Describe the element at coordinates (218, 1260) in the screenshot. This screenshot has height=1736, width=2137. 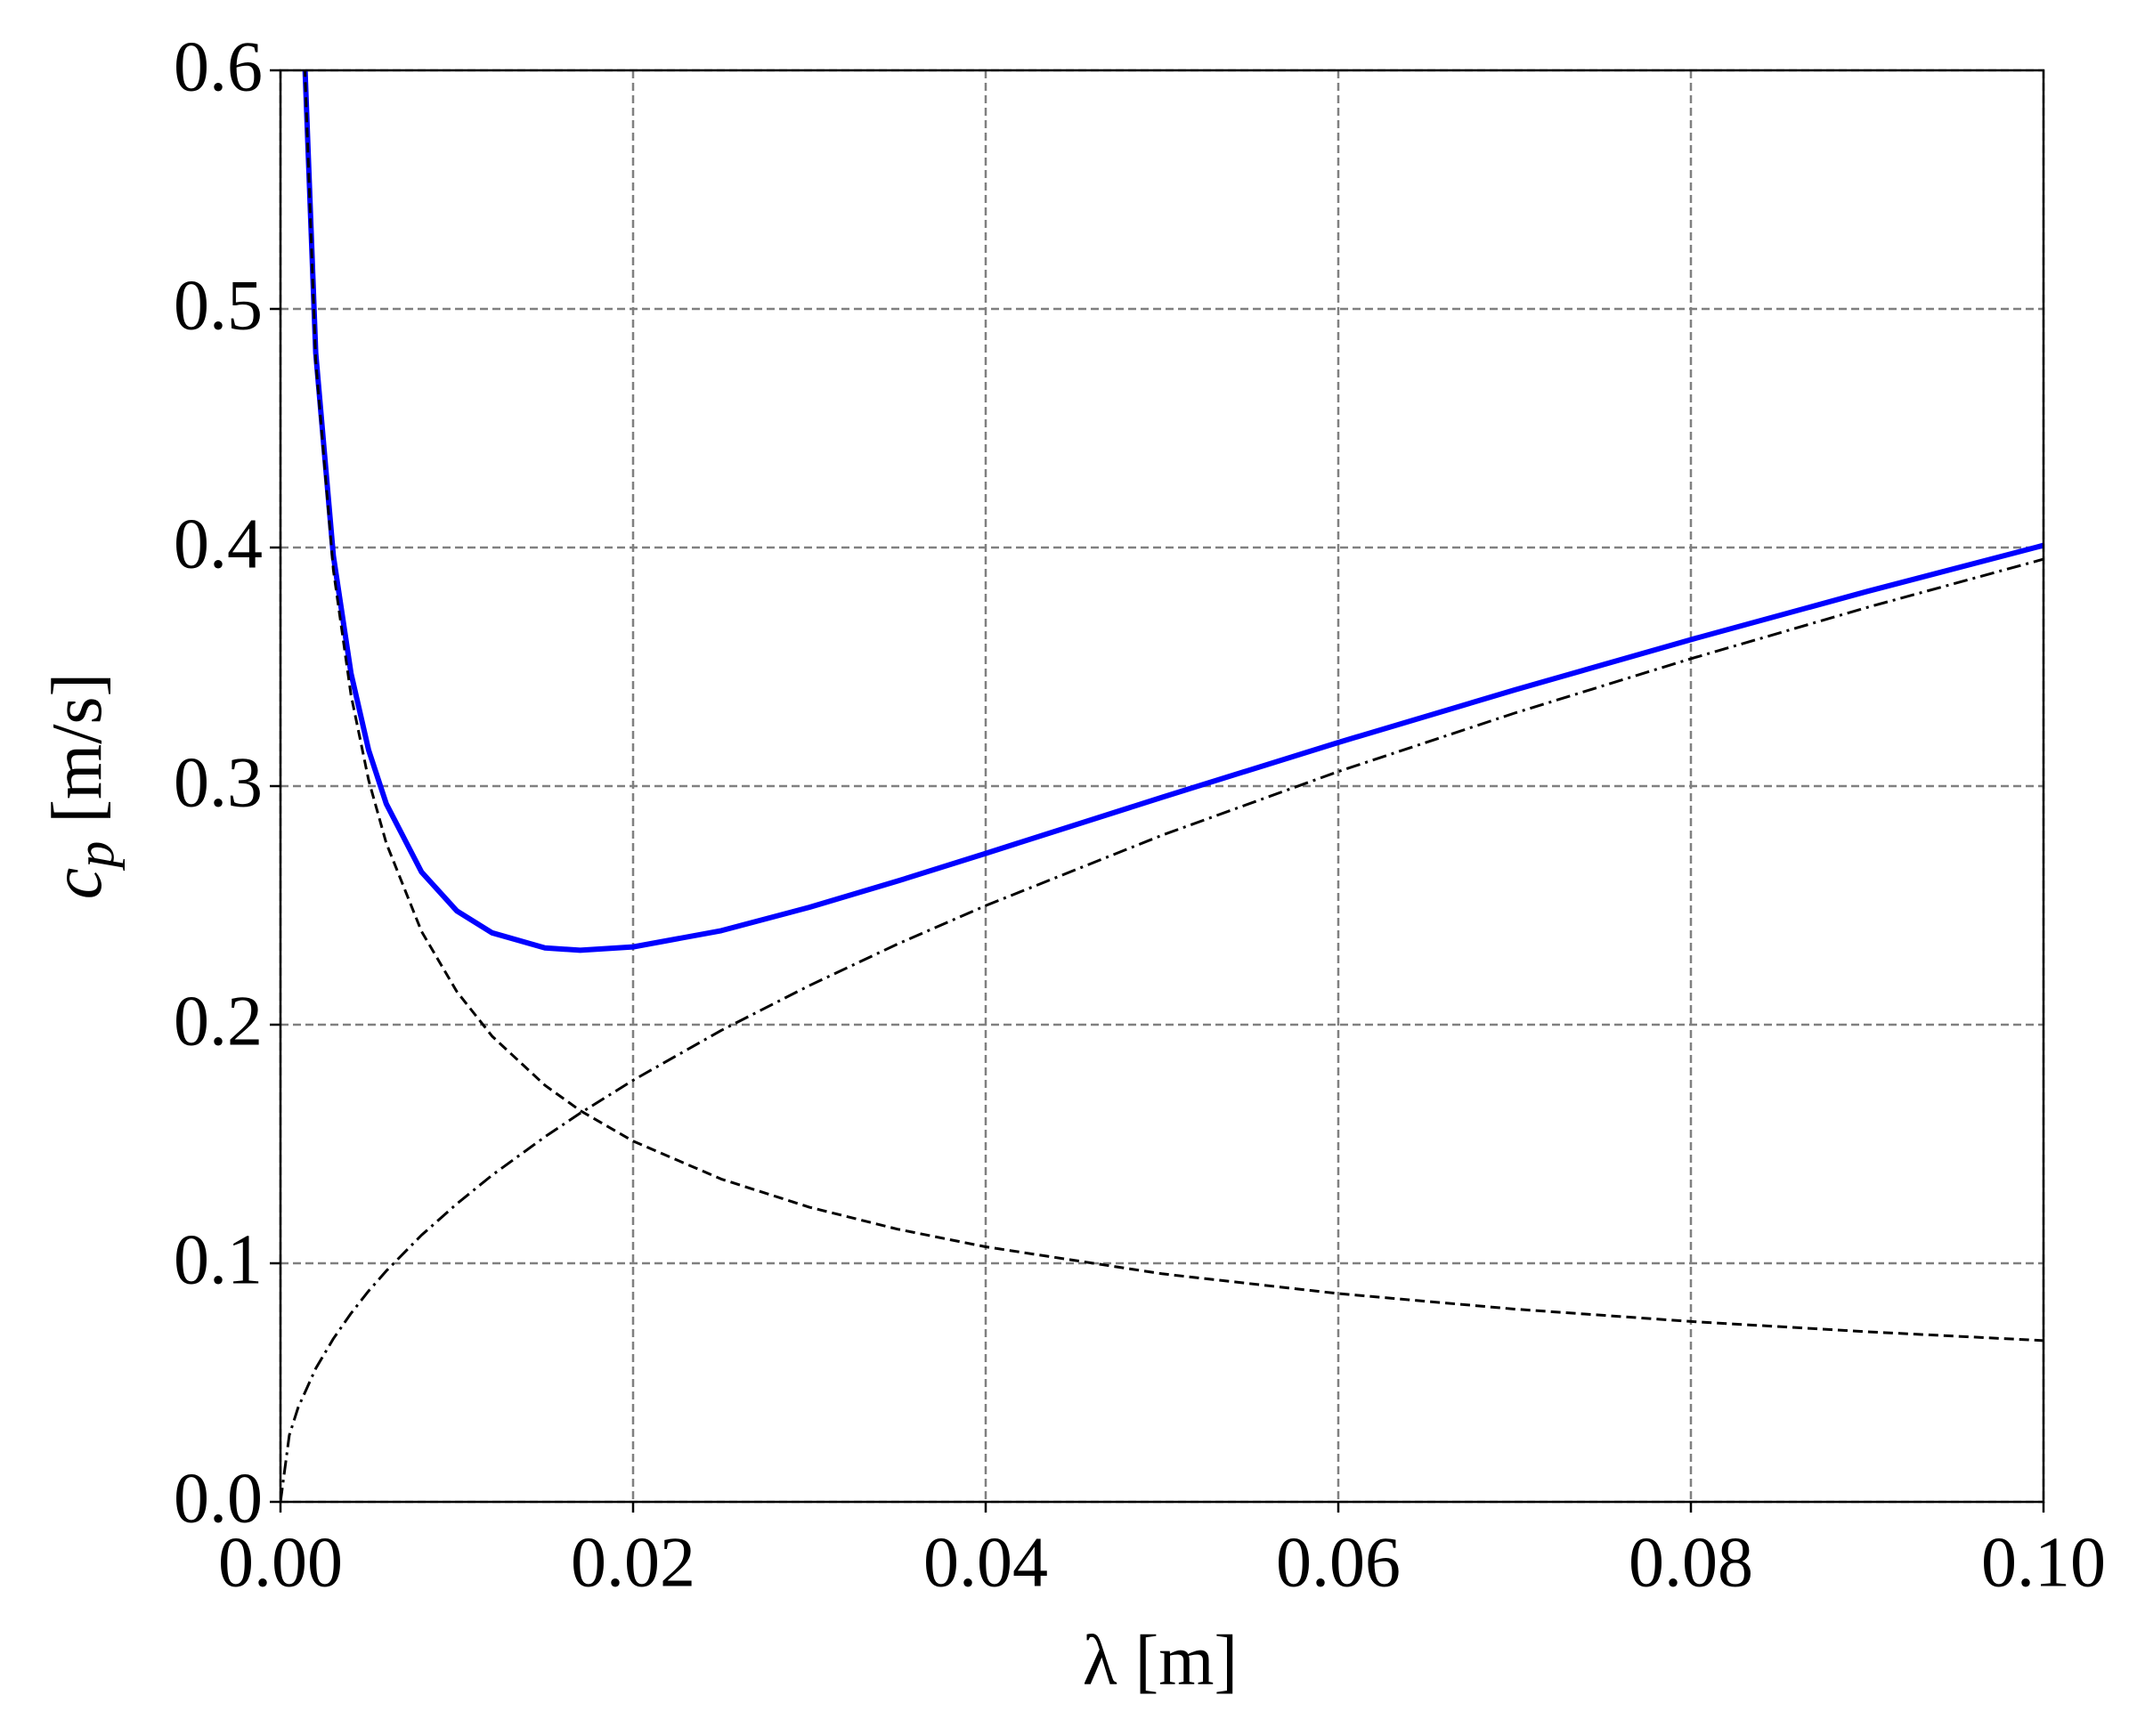
I see `y-tick-label: 0.1` at that location.